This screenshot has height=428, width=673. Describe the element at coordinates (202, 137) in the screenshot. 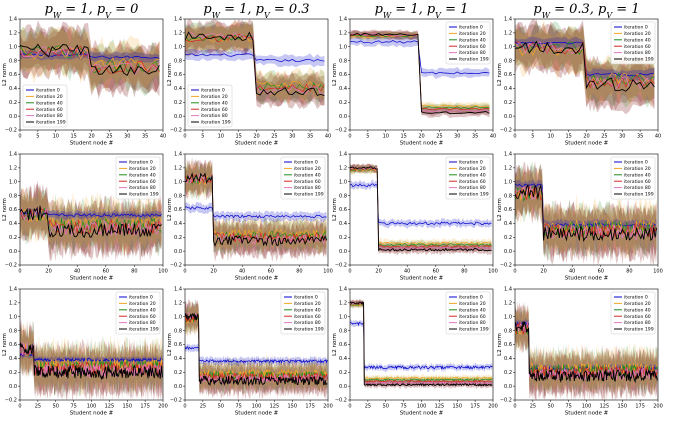

I see `x-tick-label: 5` at that location.